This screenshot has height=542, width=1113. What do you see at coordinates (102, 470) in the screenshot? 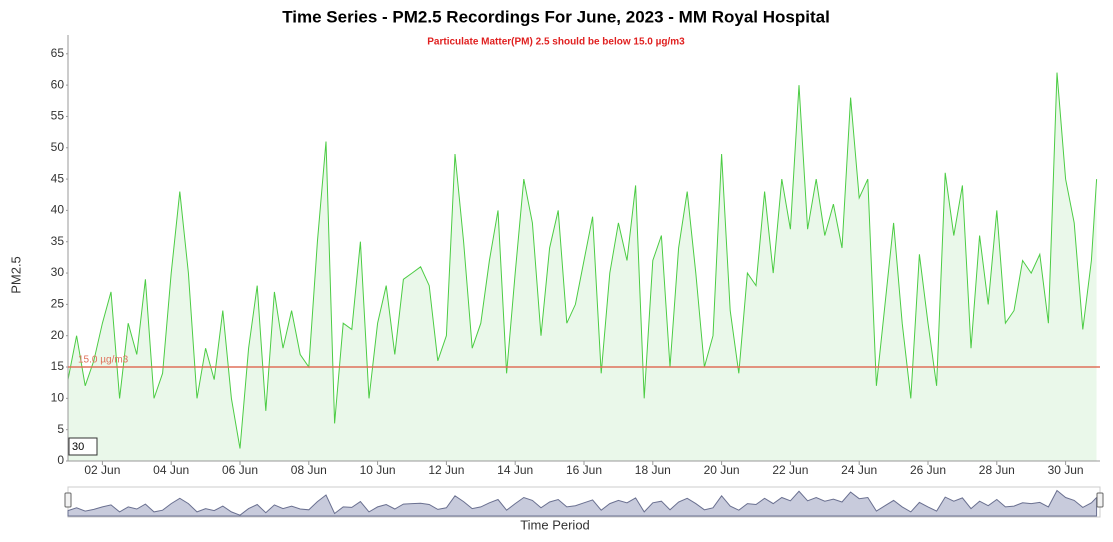
I see `x-tick-label: 02 Jun` at bounding box center [102, 470].